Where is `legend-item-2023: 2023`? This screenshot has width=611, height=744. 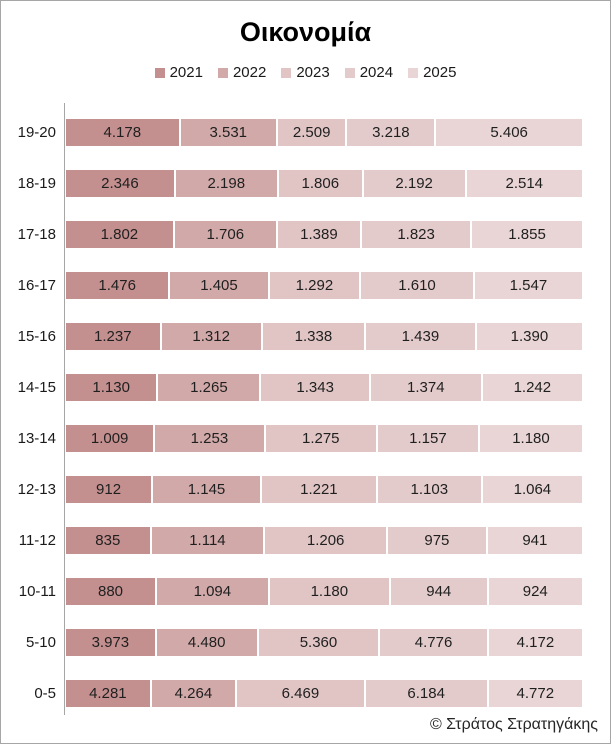 legend-item-2023: 2023 is located at coordinates (305, 72).